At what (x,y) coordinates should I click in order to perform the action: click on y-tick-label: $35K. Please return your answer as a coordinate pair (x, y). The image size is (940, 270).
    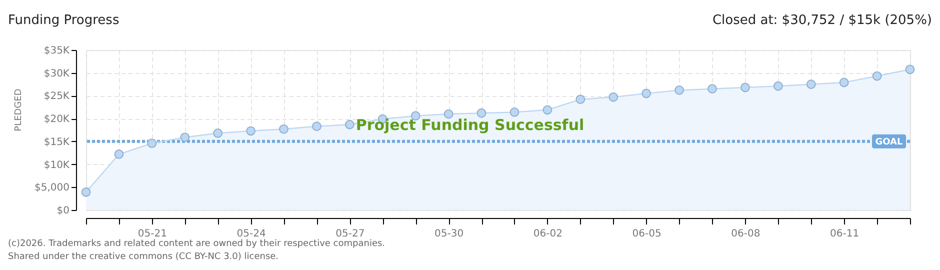
    Looking at the image, I should click on (57, 51).